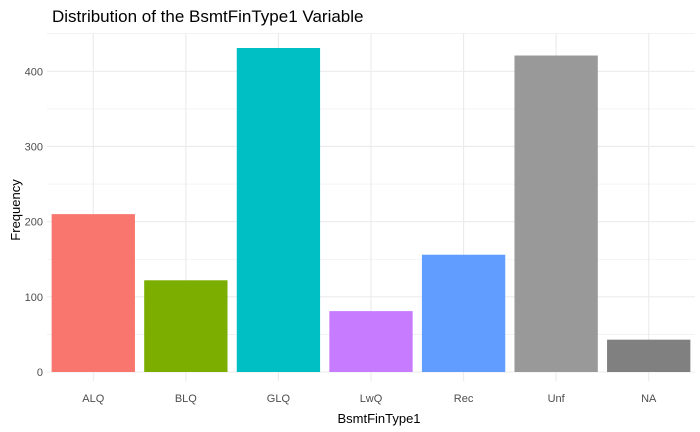 The height and width of the screenshot is (432, 700). What do you see at coordinates (463, 313) in the screenshot?
I see `bar-rec` at bounding box center [463, 313].